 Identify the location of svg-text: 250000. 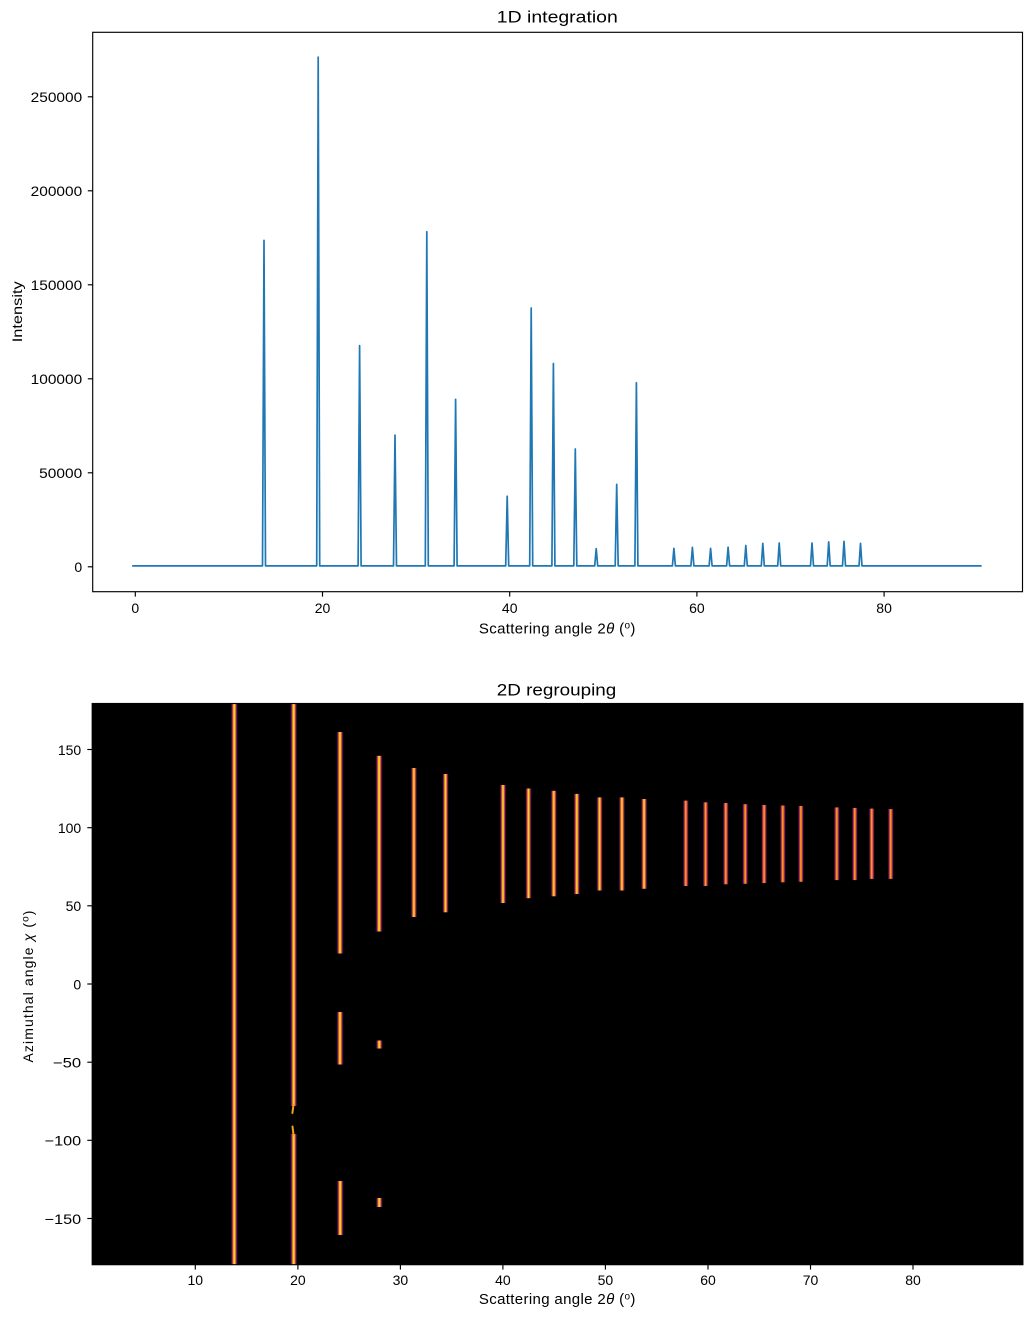
(57, 97).